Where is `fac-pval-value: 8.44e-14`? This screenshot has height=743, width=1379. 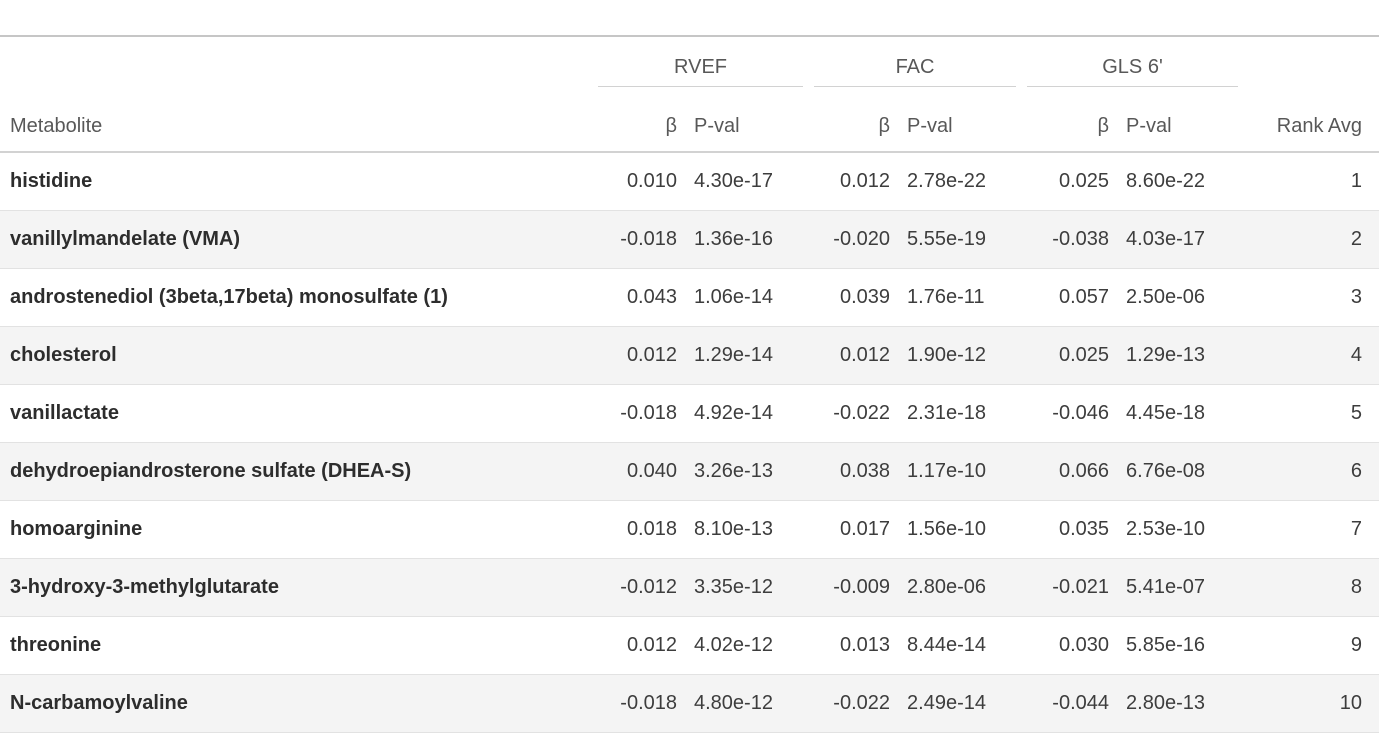 fac-pval-value: 8.44e-14 is located at coordinates (954, 645).